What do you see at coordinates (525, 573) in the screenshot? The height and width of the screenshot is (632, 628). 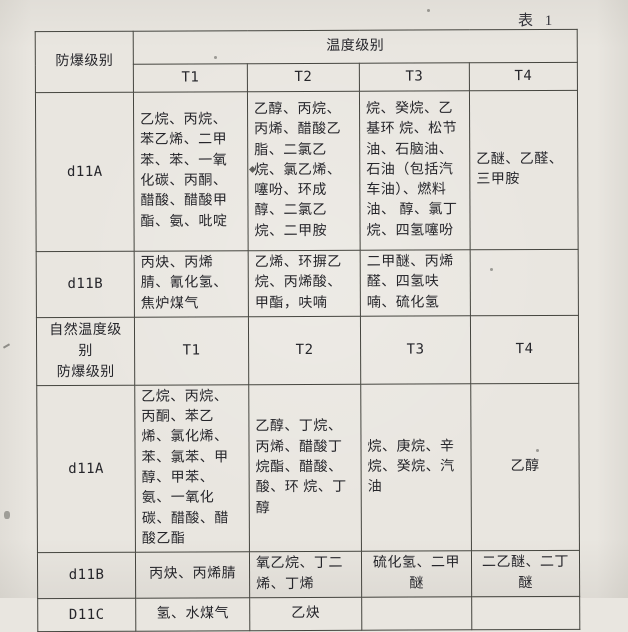 I see `substances-cell-t4: 二乙醚、二丁醚` at bounding box center [525, 573].